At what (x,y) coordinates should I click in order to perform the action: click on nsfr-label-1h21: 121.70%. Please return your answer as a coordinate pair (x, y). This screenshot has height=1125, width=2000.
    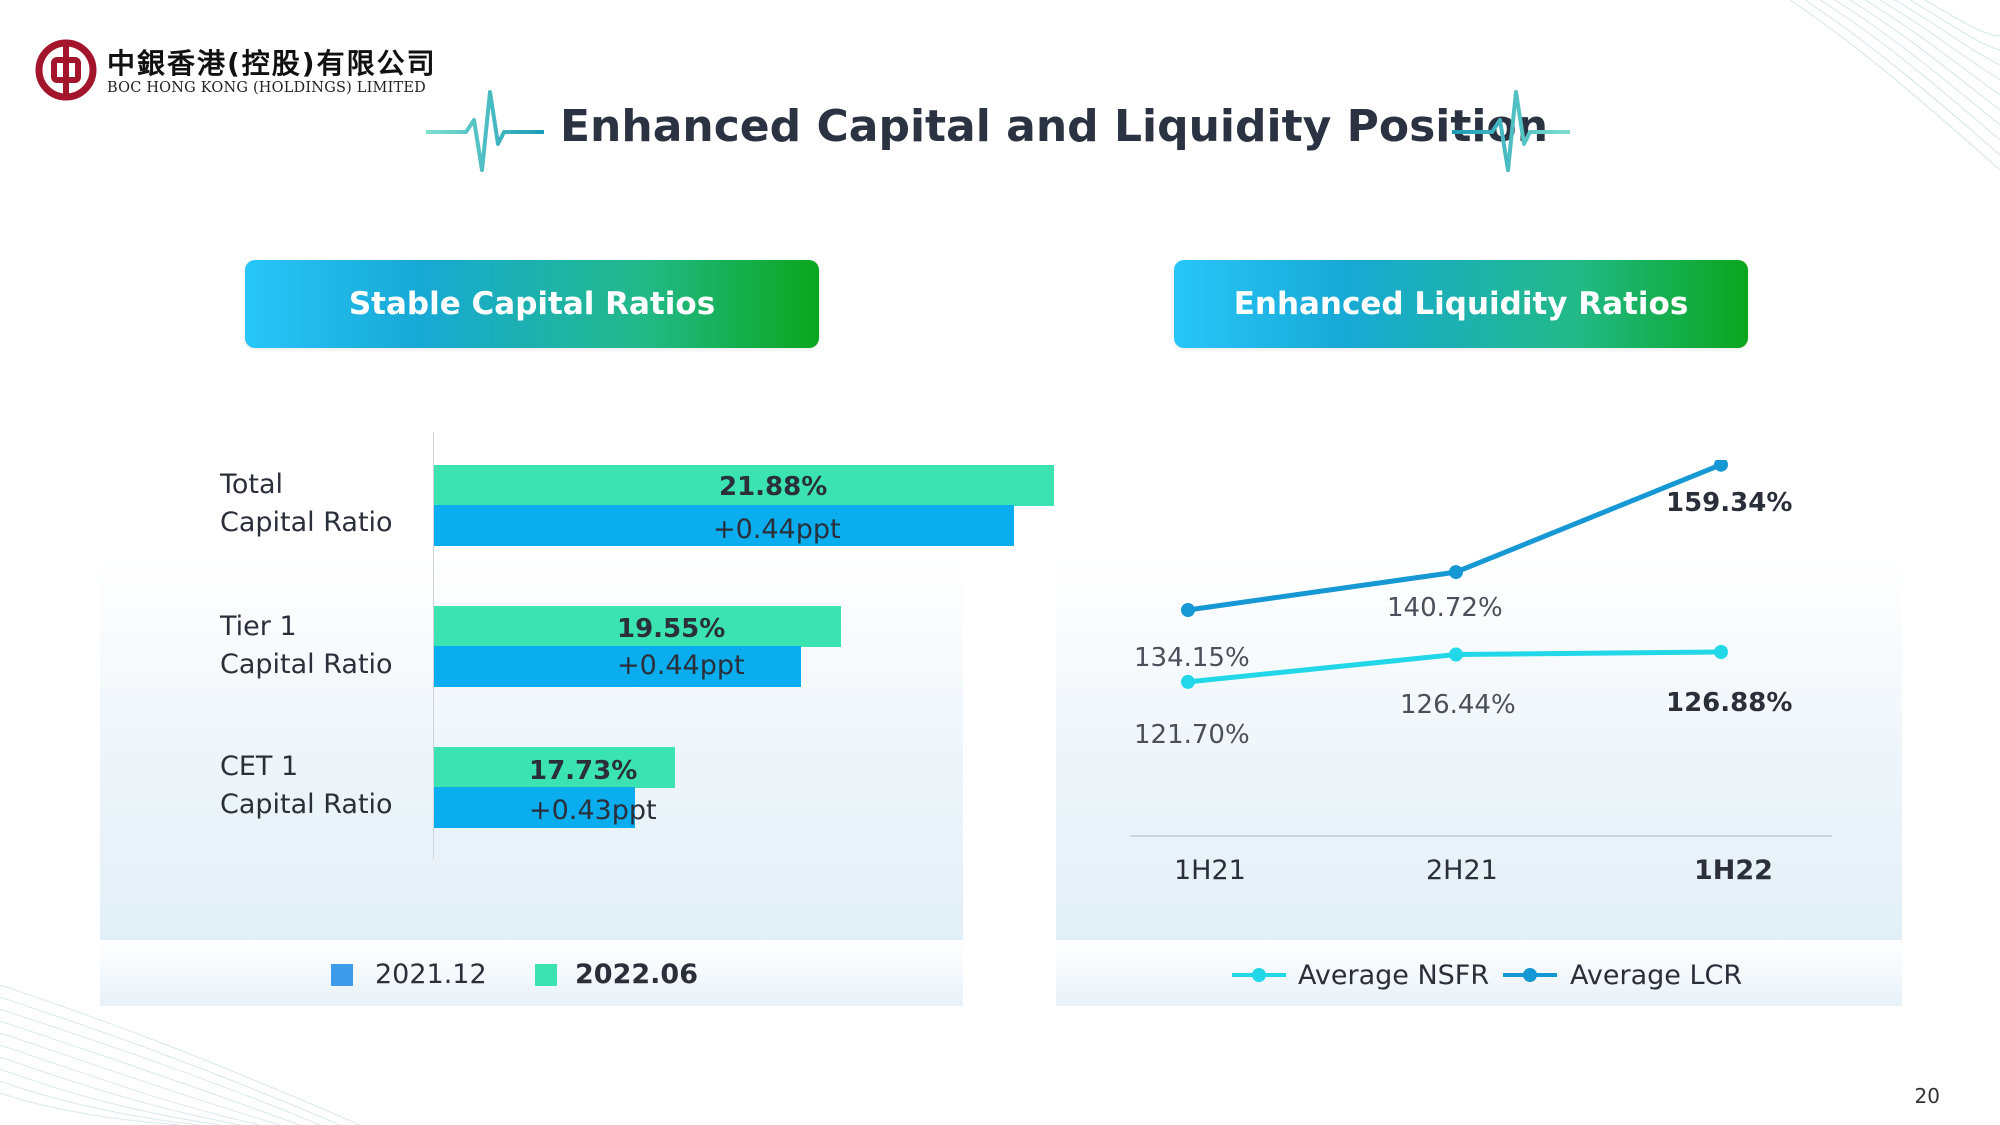
    Looking at the image, I should click on (1192, 735).